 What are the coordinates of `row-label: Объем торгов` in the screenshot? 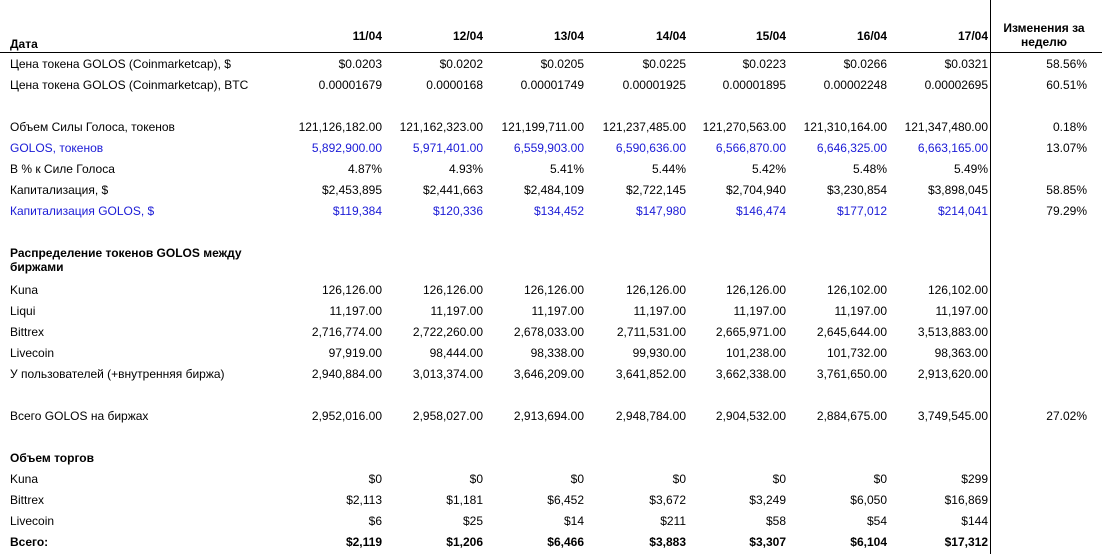 It's located at (52, 458).